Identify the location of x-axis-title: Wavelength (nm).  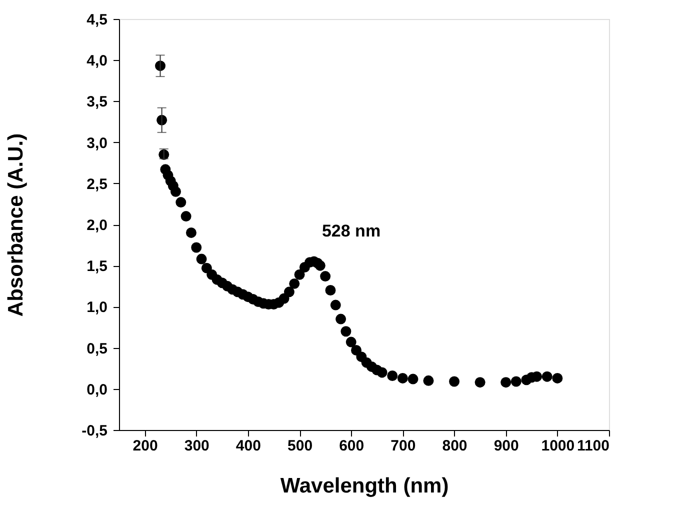
(364, 486).